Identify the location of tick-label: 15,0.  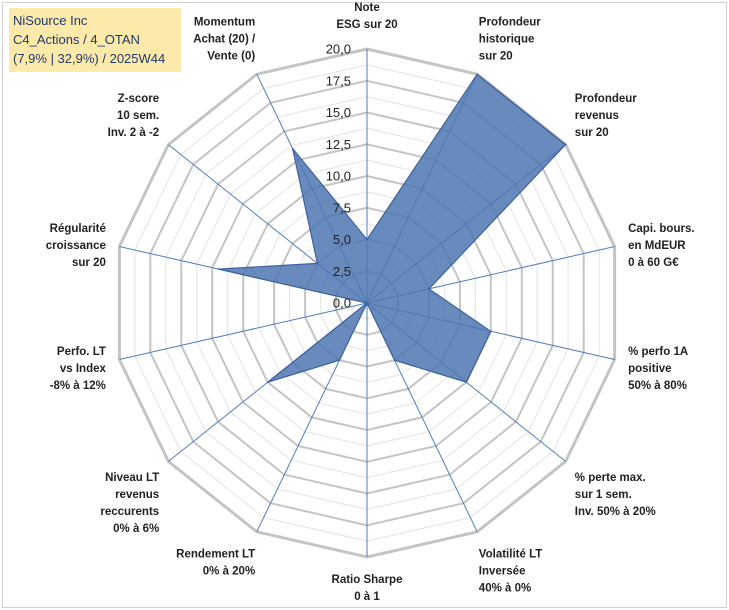
(338, 112).